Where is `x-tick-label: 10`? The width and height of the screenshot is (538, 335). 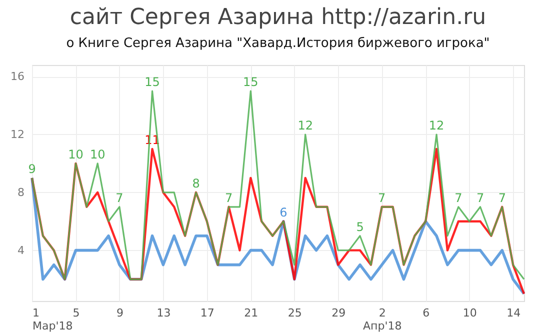 x-tick-label: 10 is located at coordinates (469, 313).